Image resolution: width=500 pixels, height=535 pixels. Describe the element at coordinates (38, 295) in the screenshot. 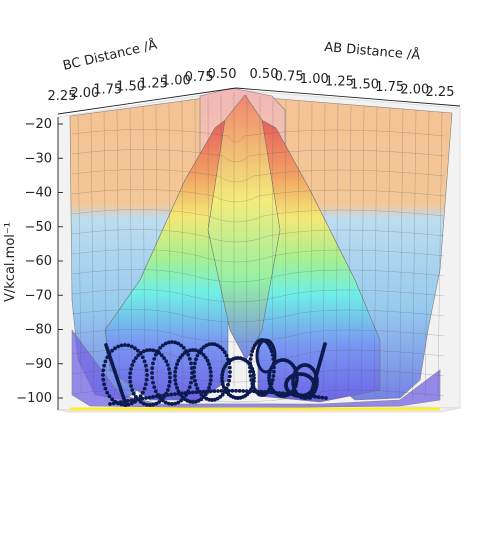

I see `z-tick-label: −70` at that location.